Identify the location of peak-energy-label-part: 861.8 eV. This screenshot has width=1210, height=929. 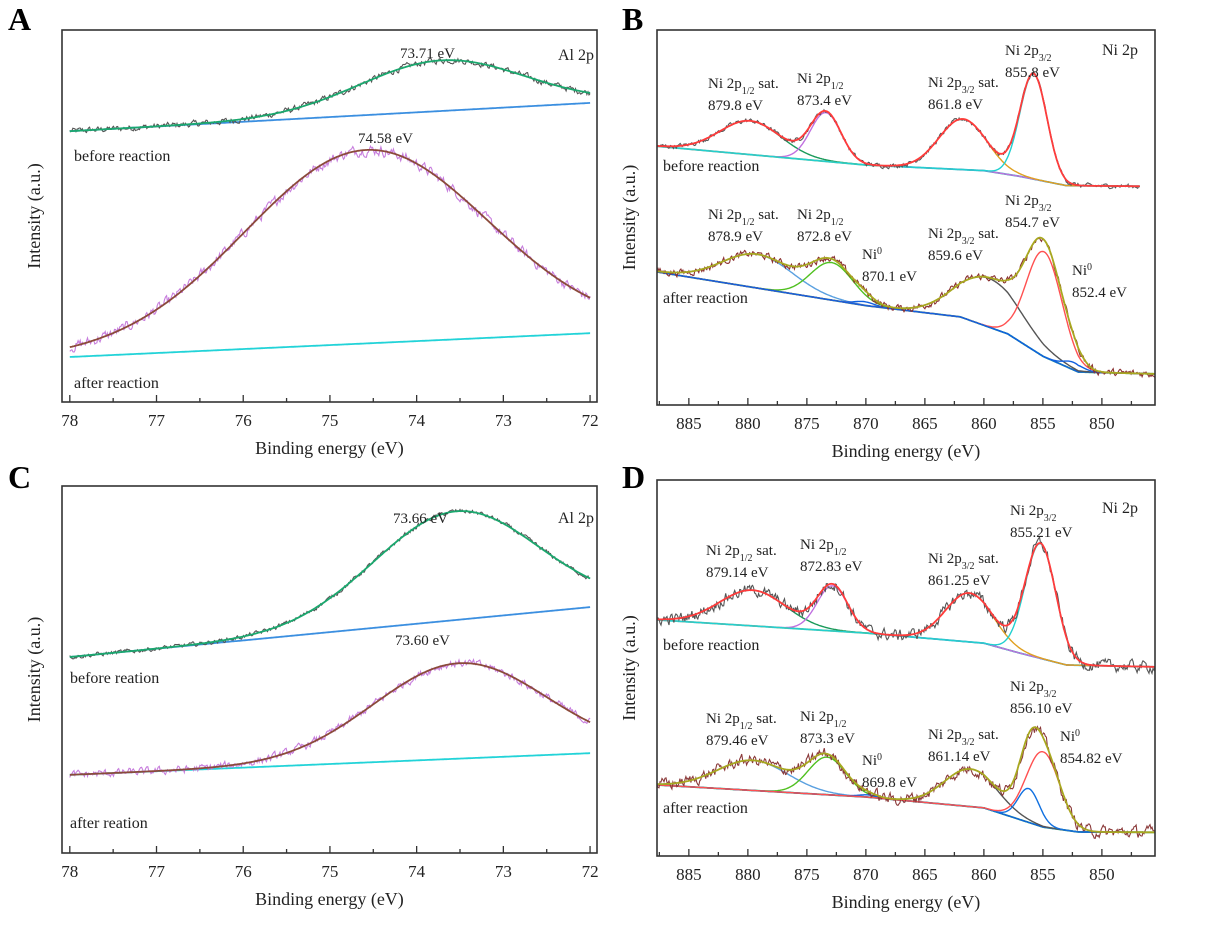
(955, 105).